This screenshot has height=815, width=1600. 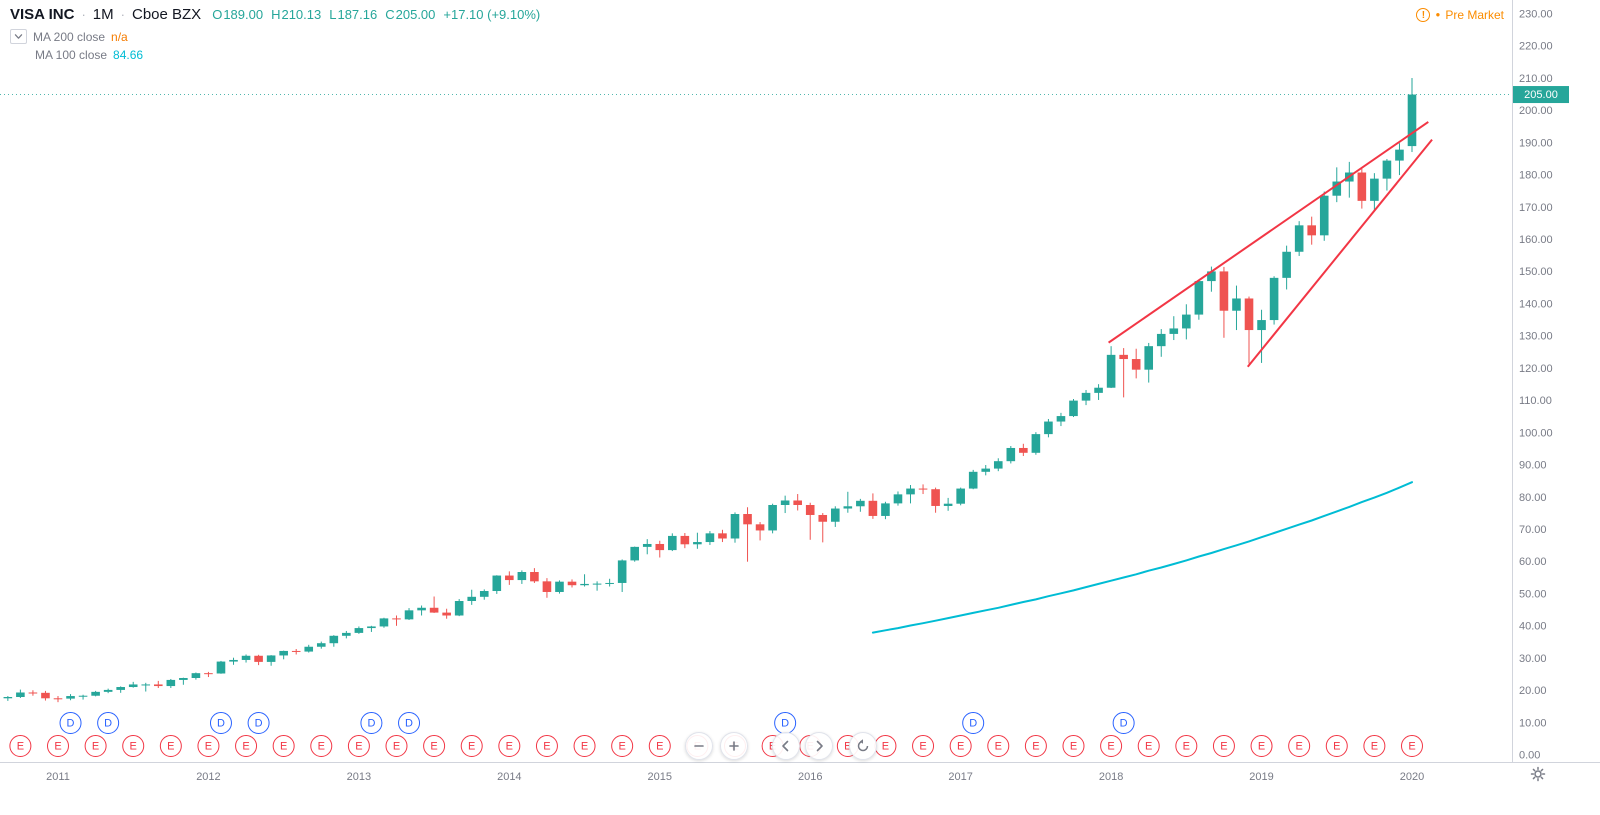 I want to click on ma100-label: MA 100 close, so click(x=71, y=55).